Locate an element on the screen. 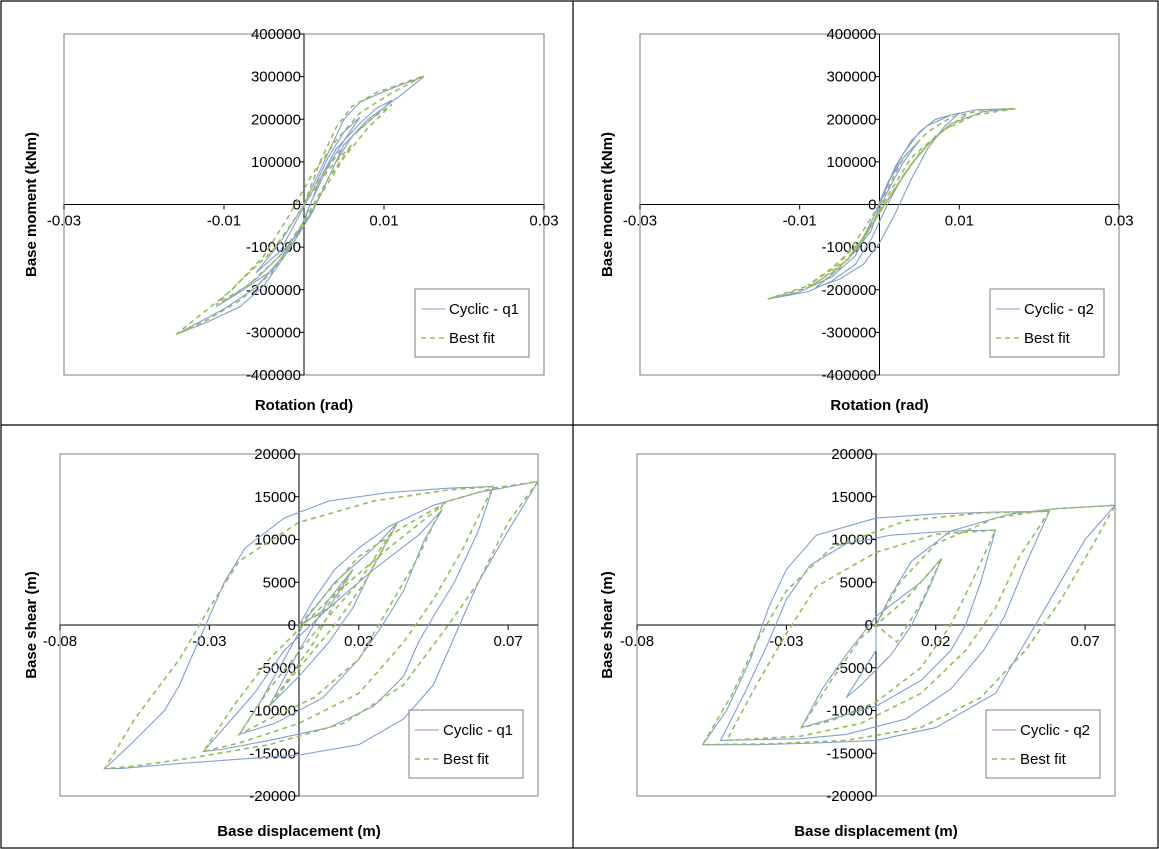 The height and width of the screenshot is (849, 1159). y-tick-label: 10000 is located at coordinates (275, 540).